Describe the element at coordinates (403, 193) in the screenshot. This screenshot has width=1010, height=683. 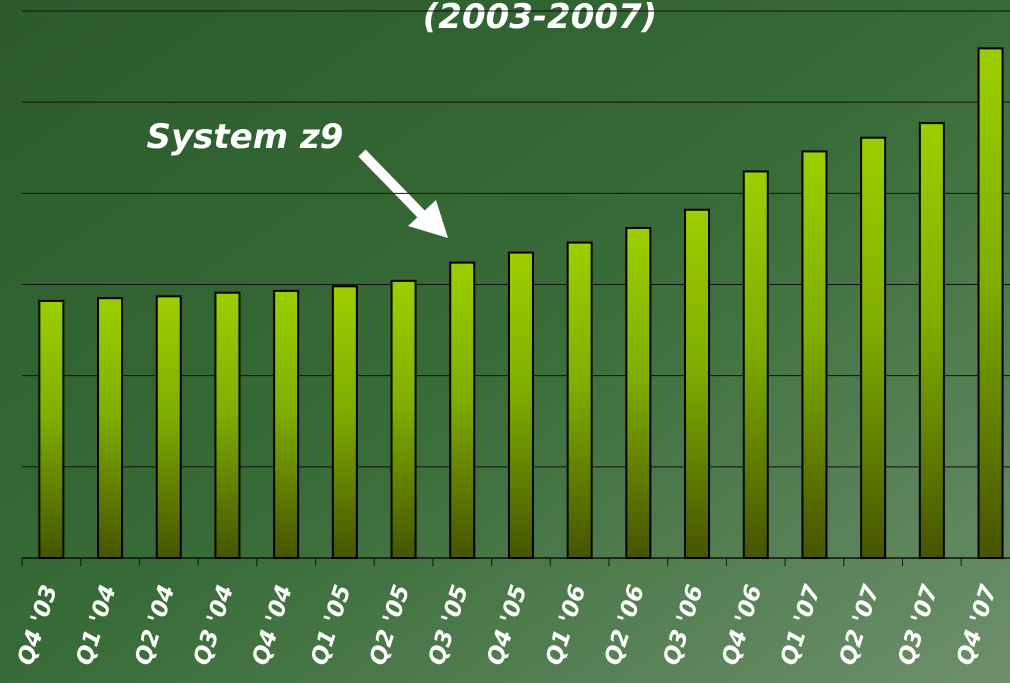
I see `arrow` at that location.